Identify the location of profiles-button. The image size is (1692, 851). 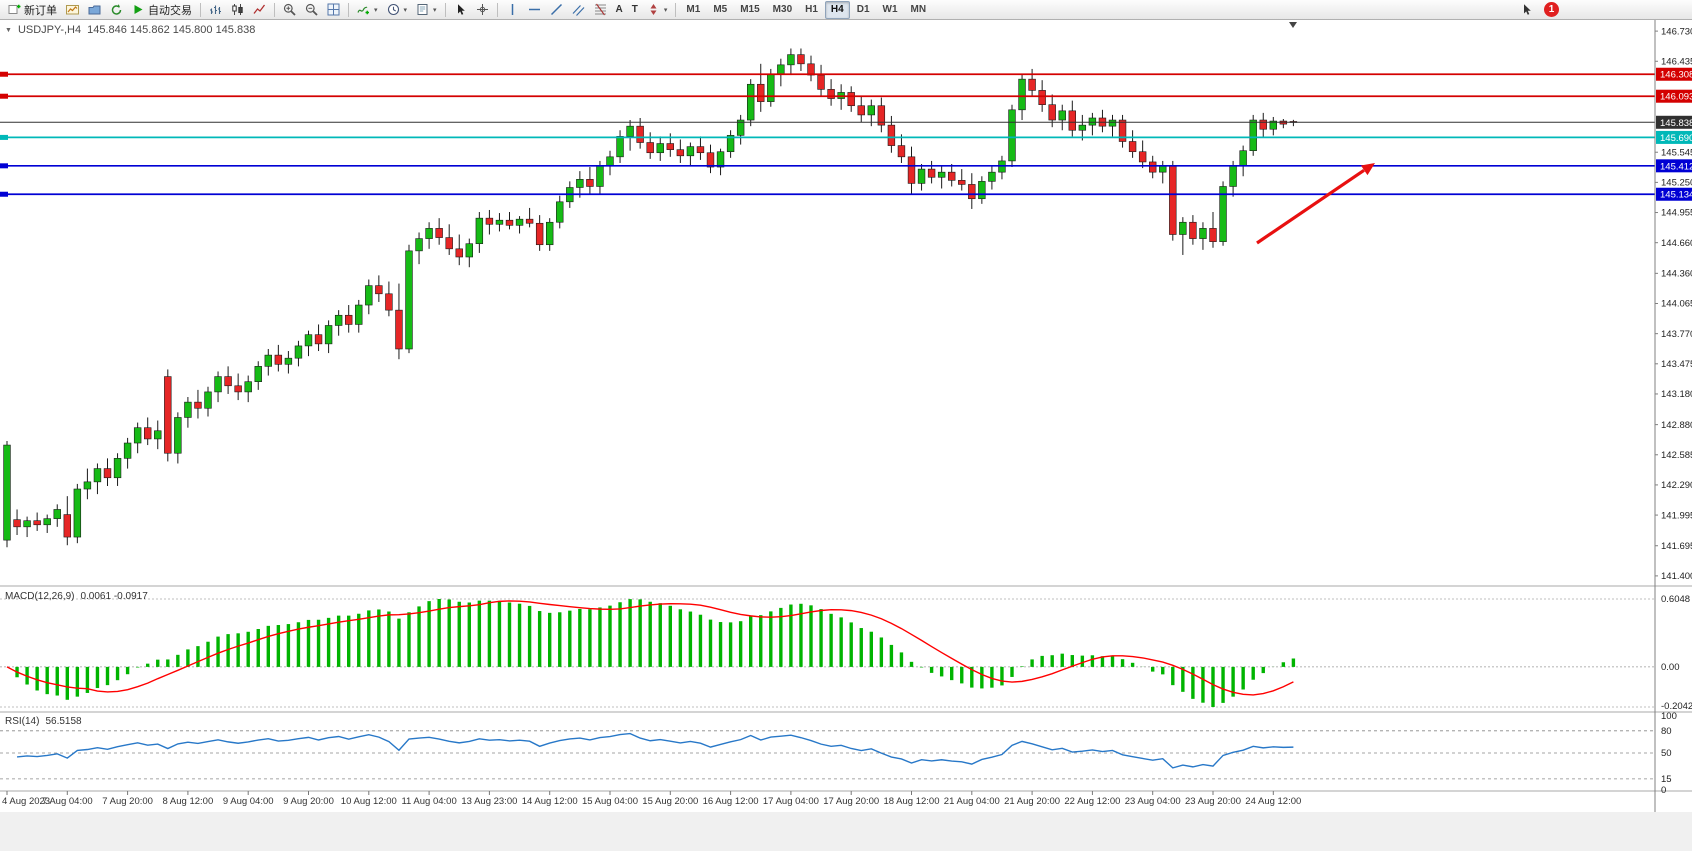
(94, 10).